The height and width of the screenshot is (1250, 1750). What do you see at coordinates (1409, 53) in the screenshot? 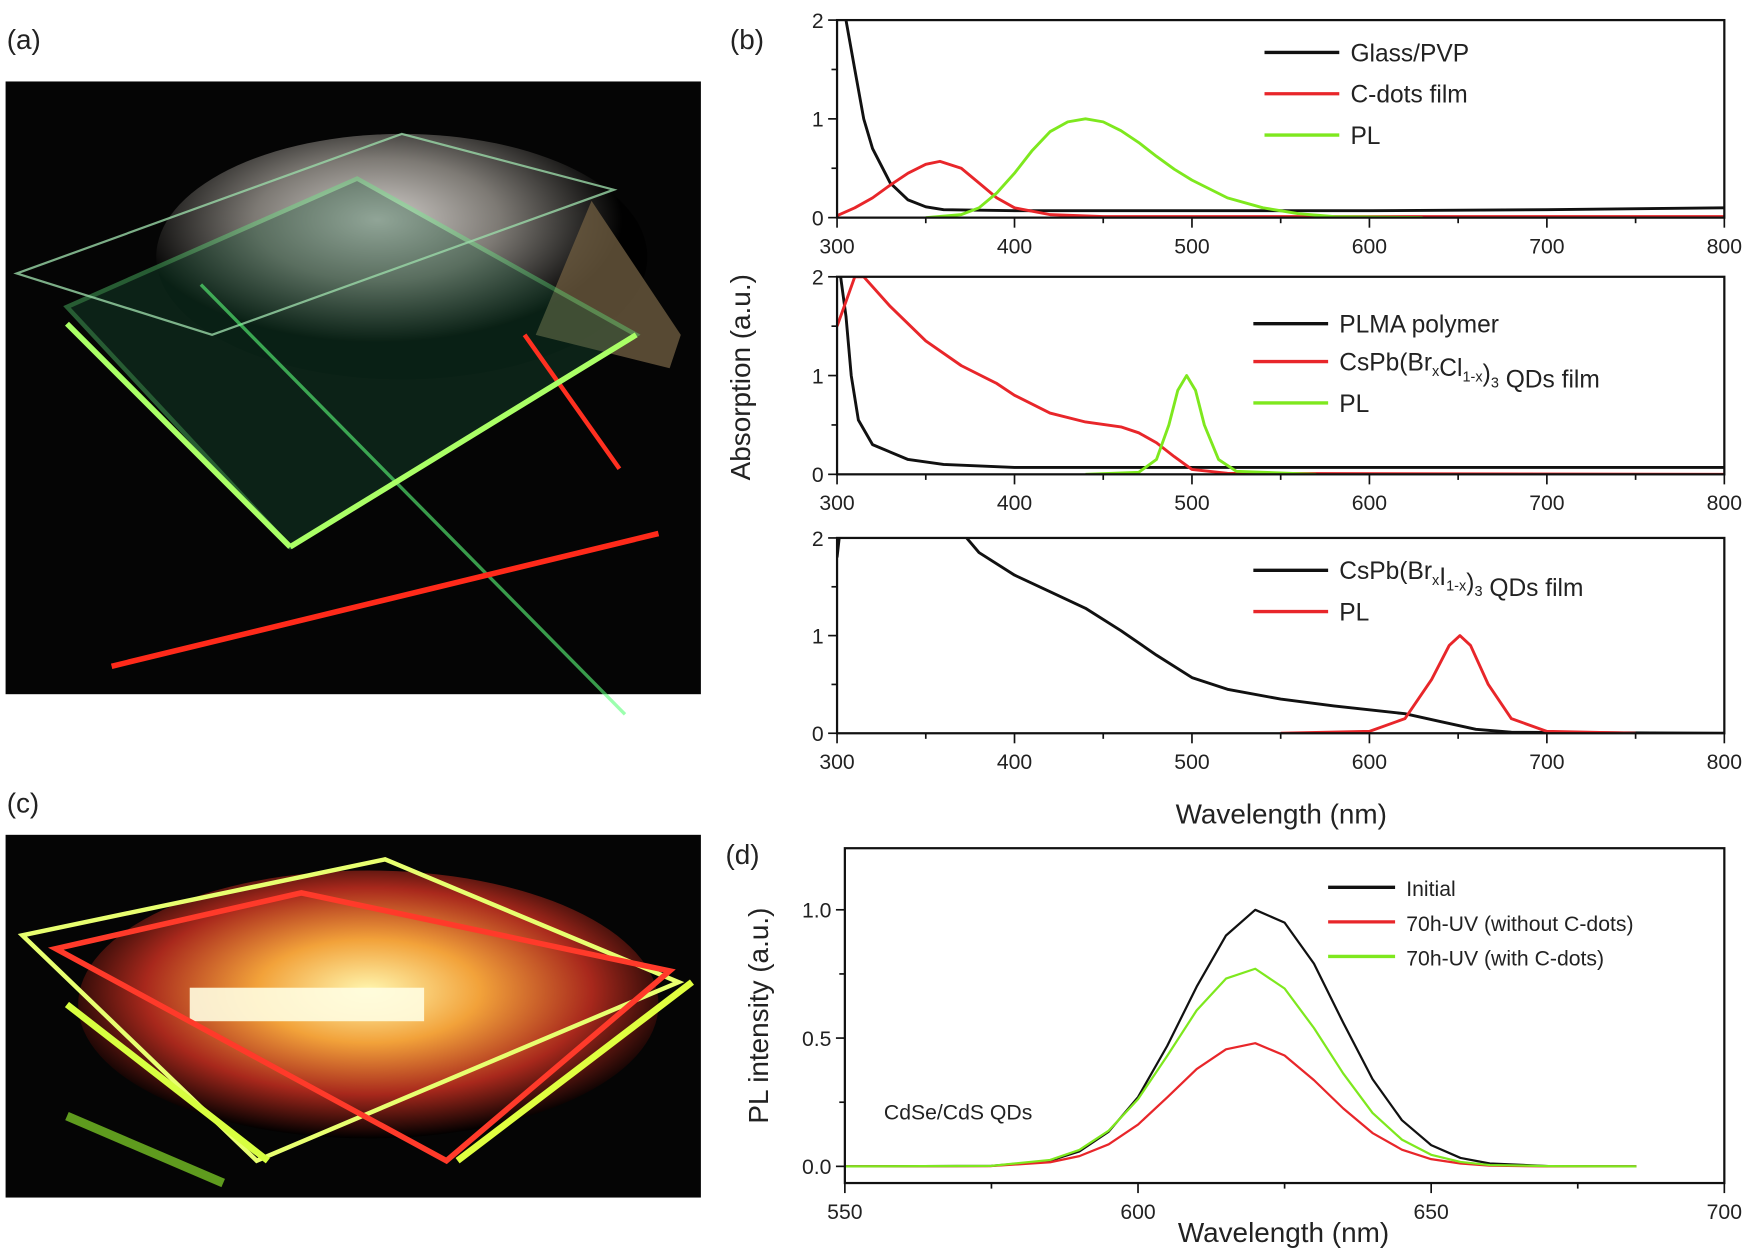
I see `legend-label-0: Glass/PVP` at bounding box center [1409, 53].